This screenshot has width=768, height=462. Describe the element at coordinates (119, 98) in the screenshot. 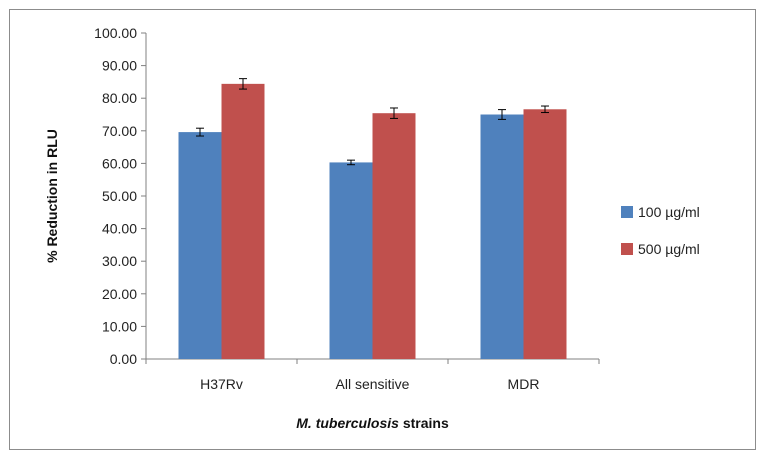

I see `y-tick-label: 80.00` at that location.